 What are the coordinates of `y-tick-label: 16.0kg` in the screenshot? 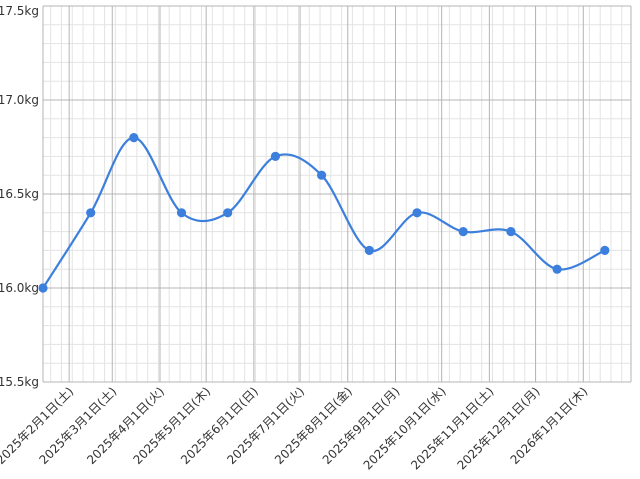 It's located at (19, 288).